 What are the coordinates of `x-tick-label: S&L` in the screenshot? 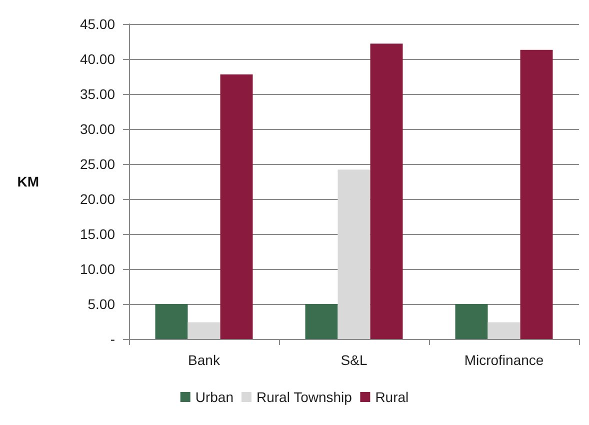 It's located at (354, 360).